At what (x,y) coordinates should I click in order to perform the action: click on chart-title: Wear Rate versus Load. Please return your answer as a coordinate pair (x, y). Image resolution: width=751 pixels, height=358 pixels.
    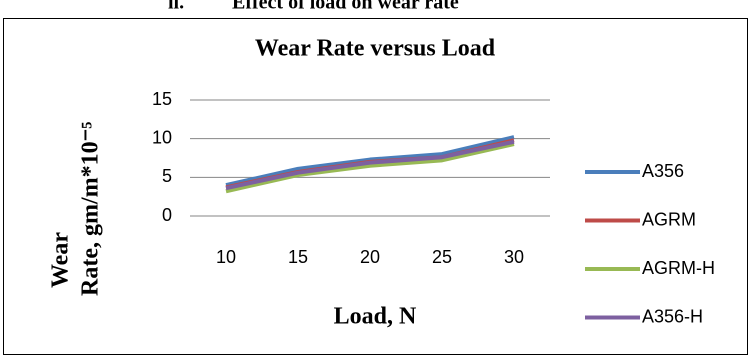
    Looking at the image, I should click on (375, 49).